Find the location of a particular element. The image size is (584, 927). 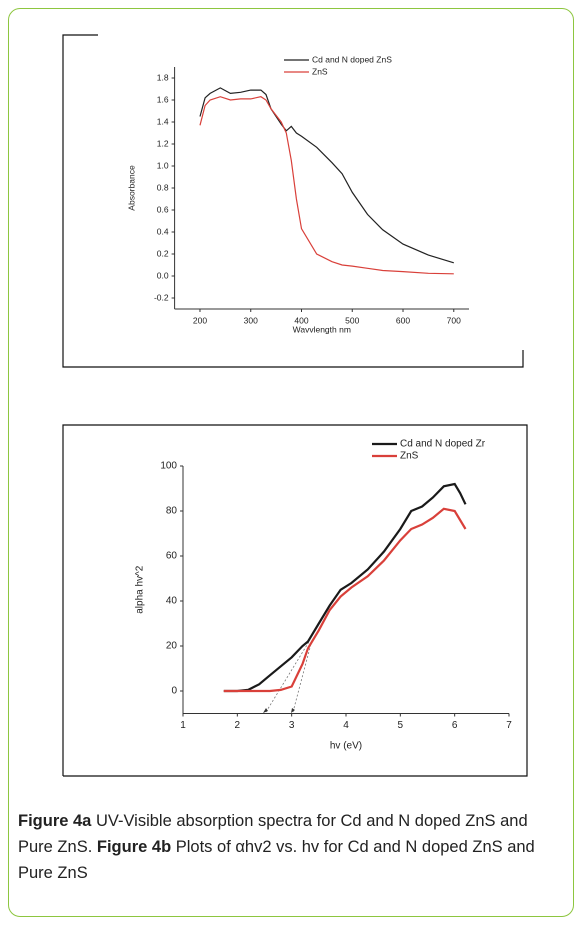

y-tick-label: 1.0 is located at coordinates (163, 165).